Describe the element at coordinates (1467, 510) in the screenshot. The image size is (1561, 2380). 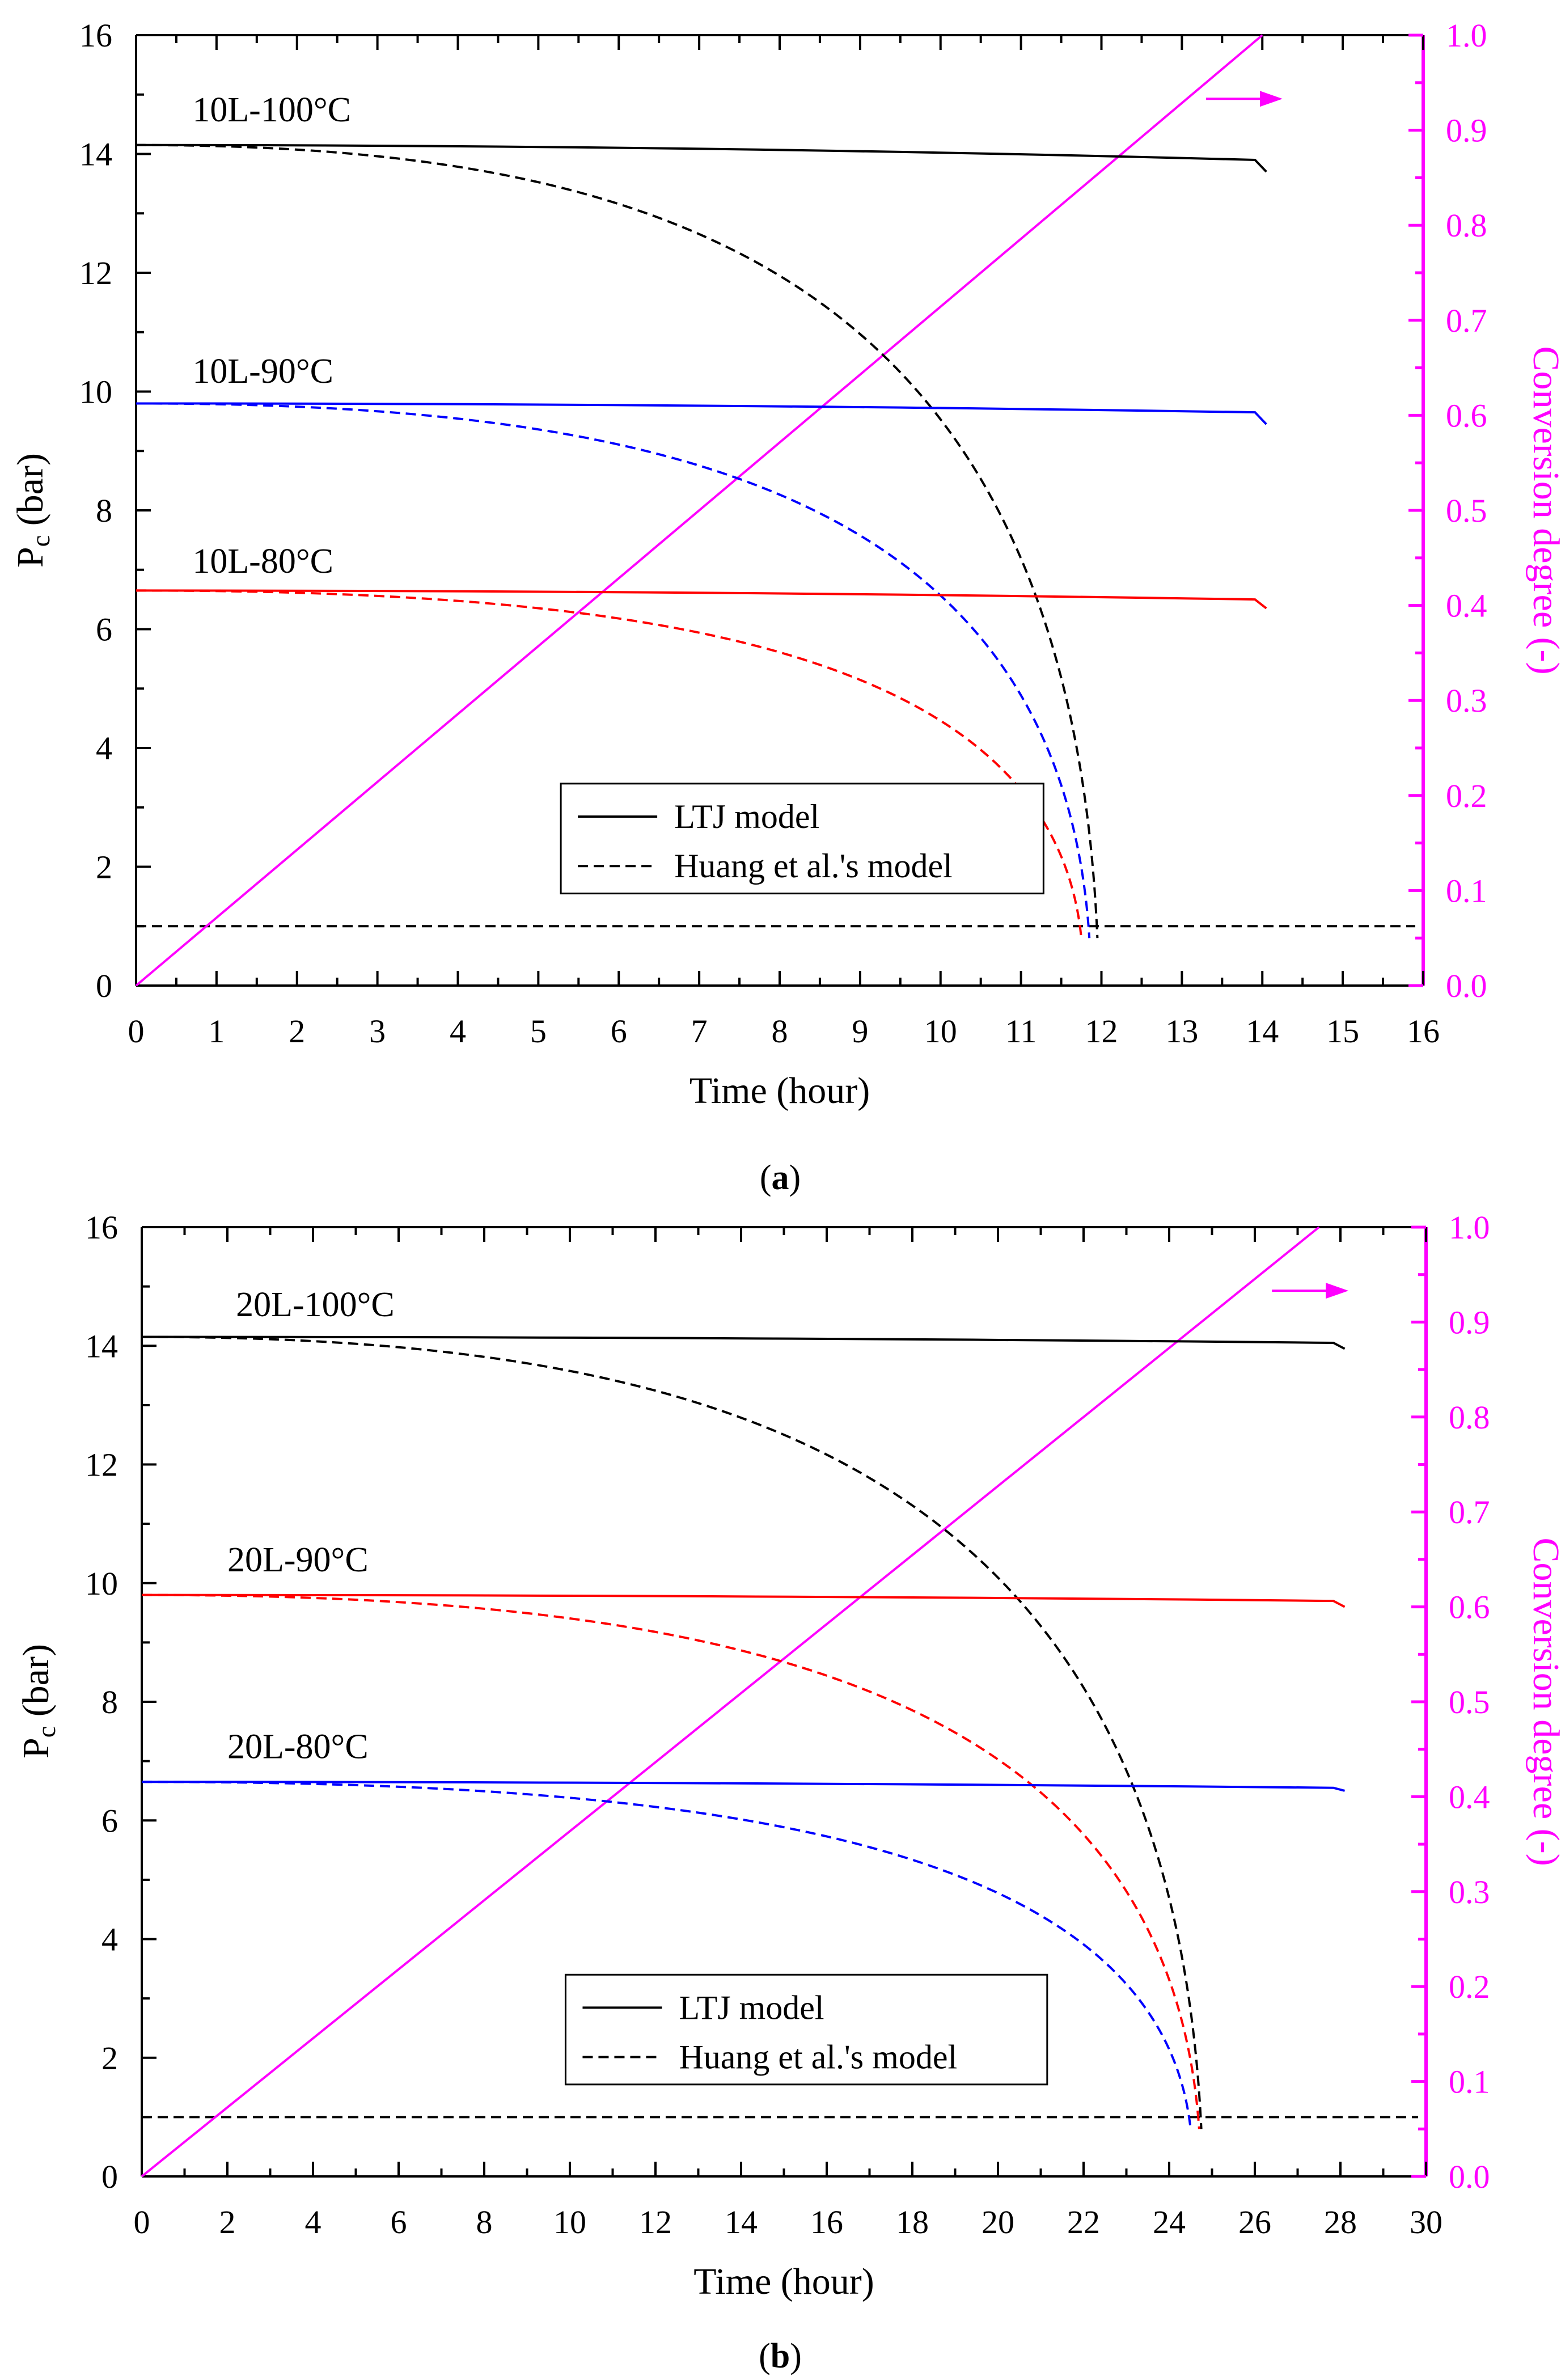
I see `chart-a-y2-tick-label: 0.5` at that location.